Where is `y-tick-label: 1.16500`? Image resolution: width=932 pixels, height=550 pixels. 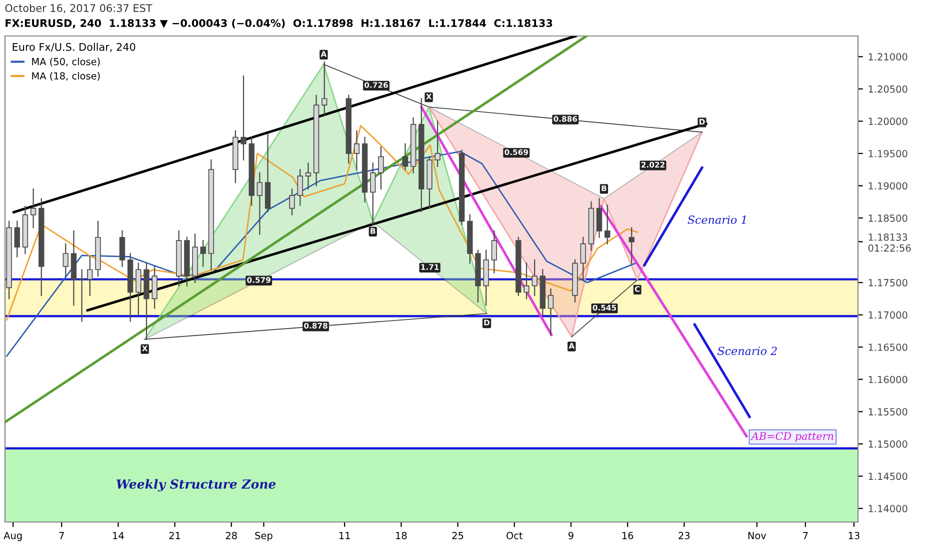
y-tick-label: 1.16500 is located at coordinates (888, 347).